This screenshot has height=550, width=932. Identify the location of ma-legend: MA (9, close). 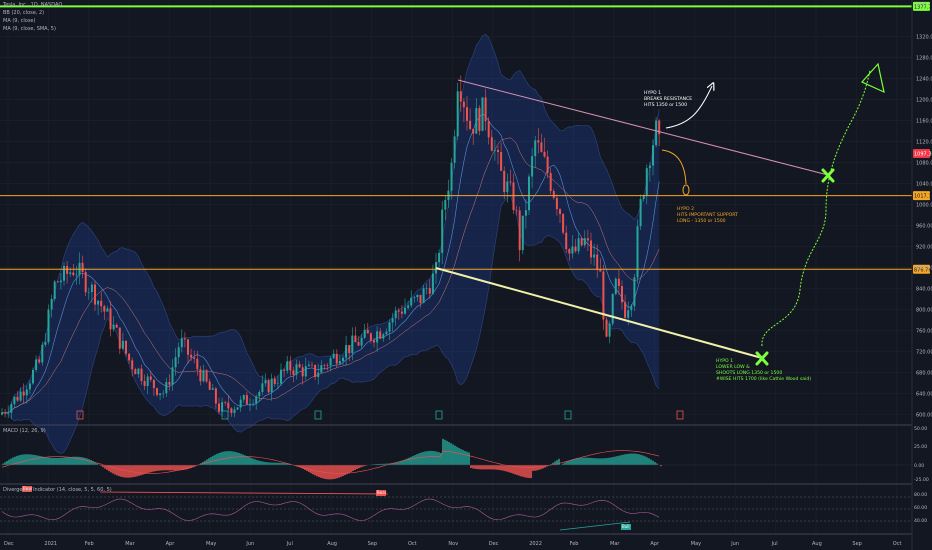
(19, 21).